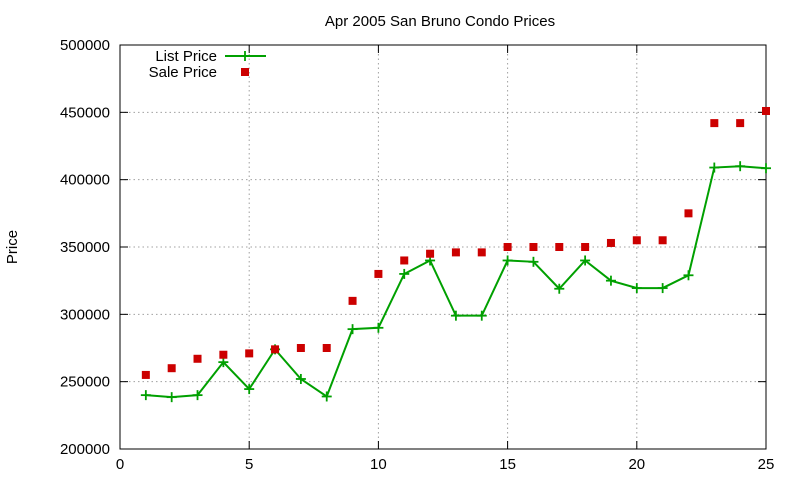 The image size is (800, 480). I want to click on legend-plus-marker, so click(245, 56).